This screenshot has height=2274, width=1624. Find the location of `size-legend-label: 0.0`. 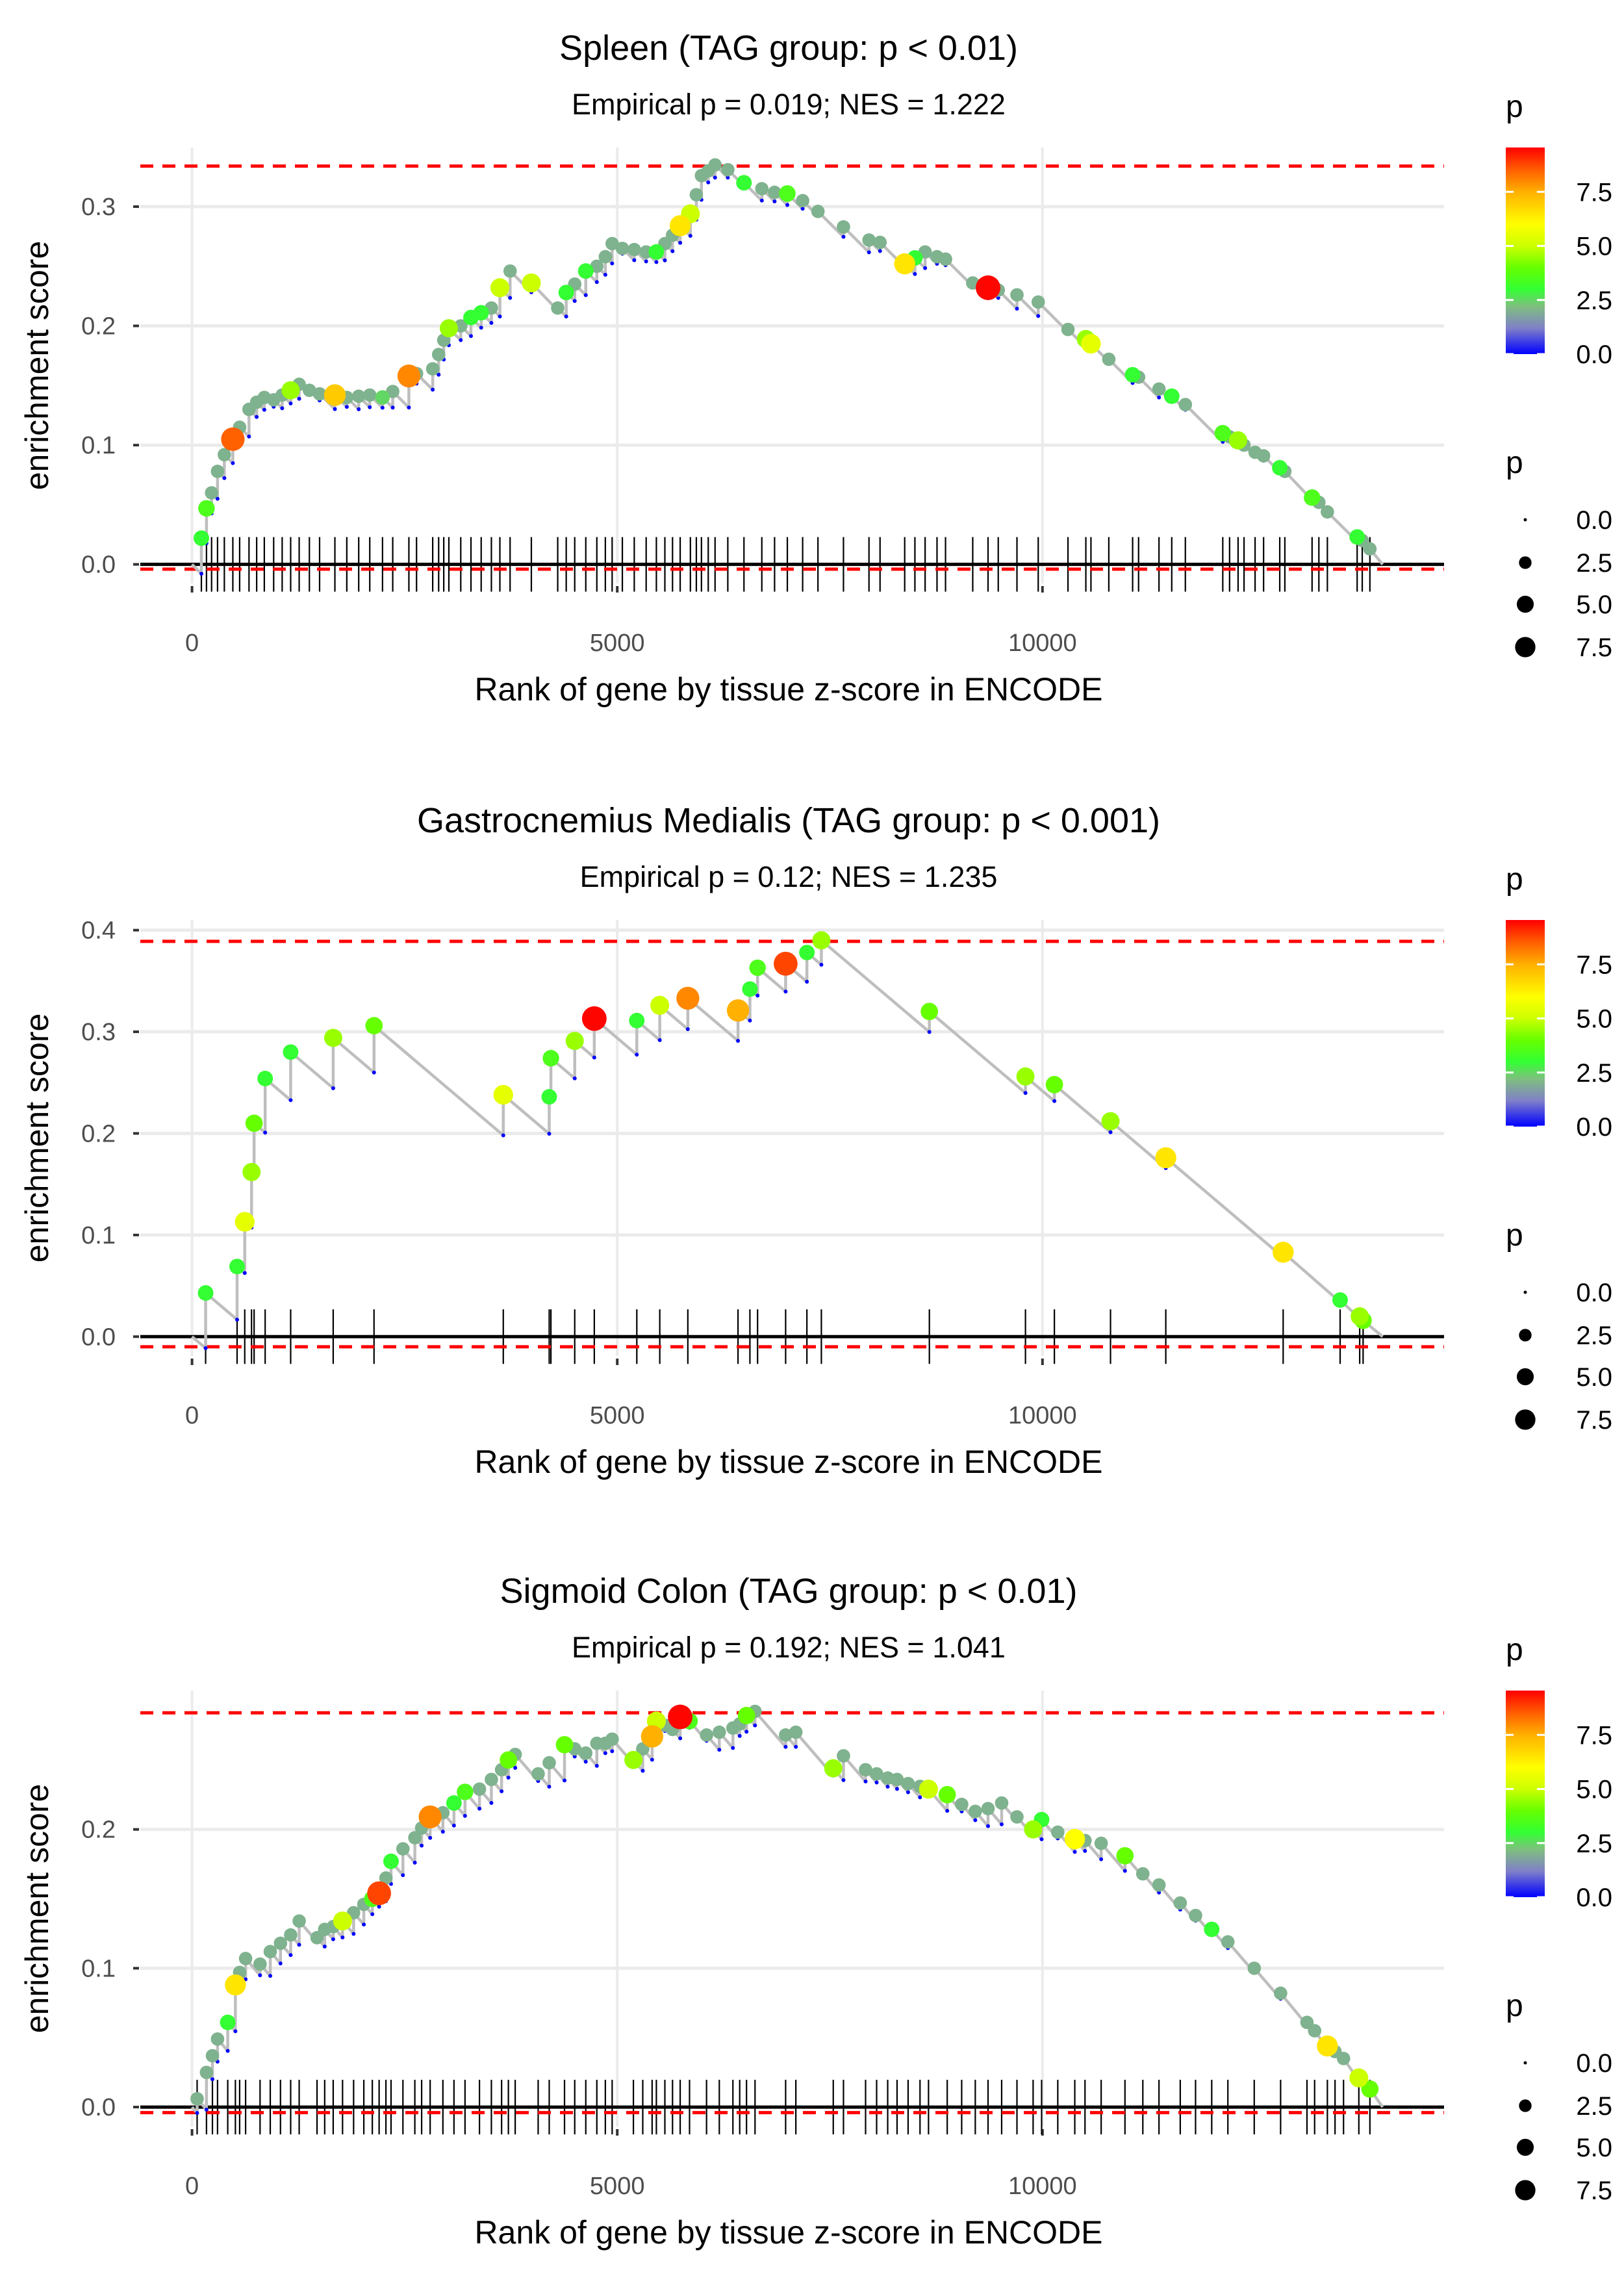

size-legend-label: 0.0 is located at coordinates (1594, 2063).